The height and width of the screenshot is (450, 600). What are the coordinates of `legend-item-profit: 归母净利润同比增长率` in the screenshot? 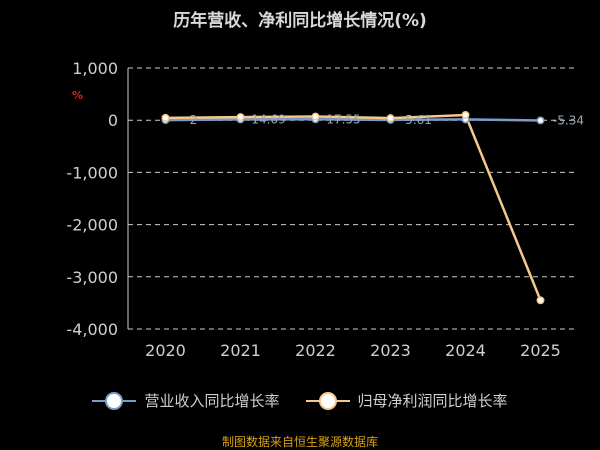 It's located at (406, 400).